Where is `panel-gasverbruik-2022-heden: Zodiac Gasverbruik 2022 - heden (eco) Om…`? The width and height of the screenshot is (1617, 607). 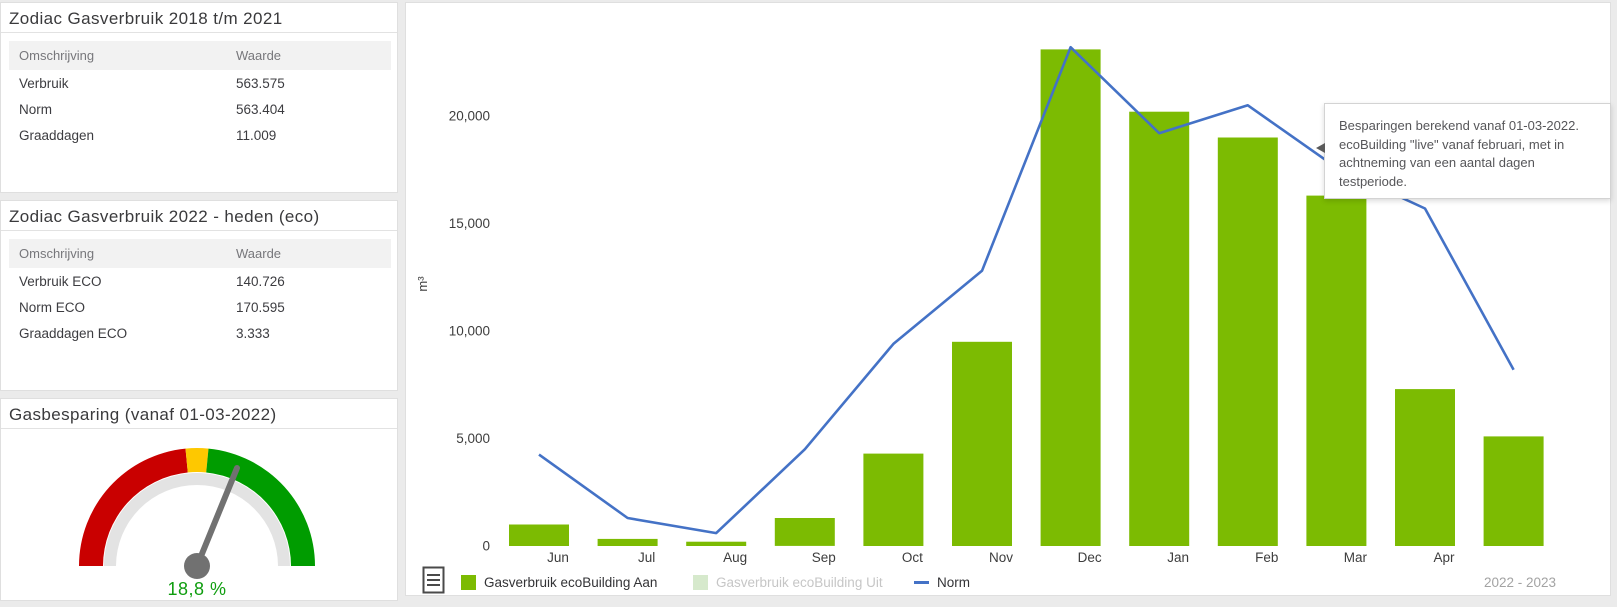
panel-gasverbruik-2022-heden: Zodiac Gasverbruik 2022 - heden (eco) Om… is located at coordinates (199, 295).